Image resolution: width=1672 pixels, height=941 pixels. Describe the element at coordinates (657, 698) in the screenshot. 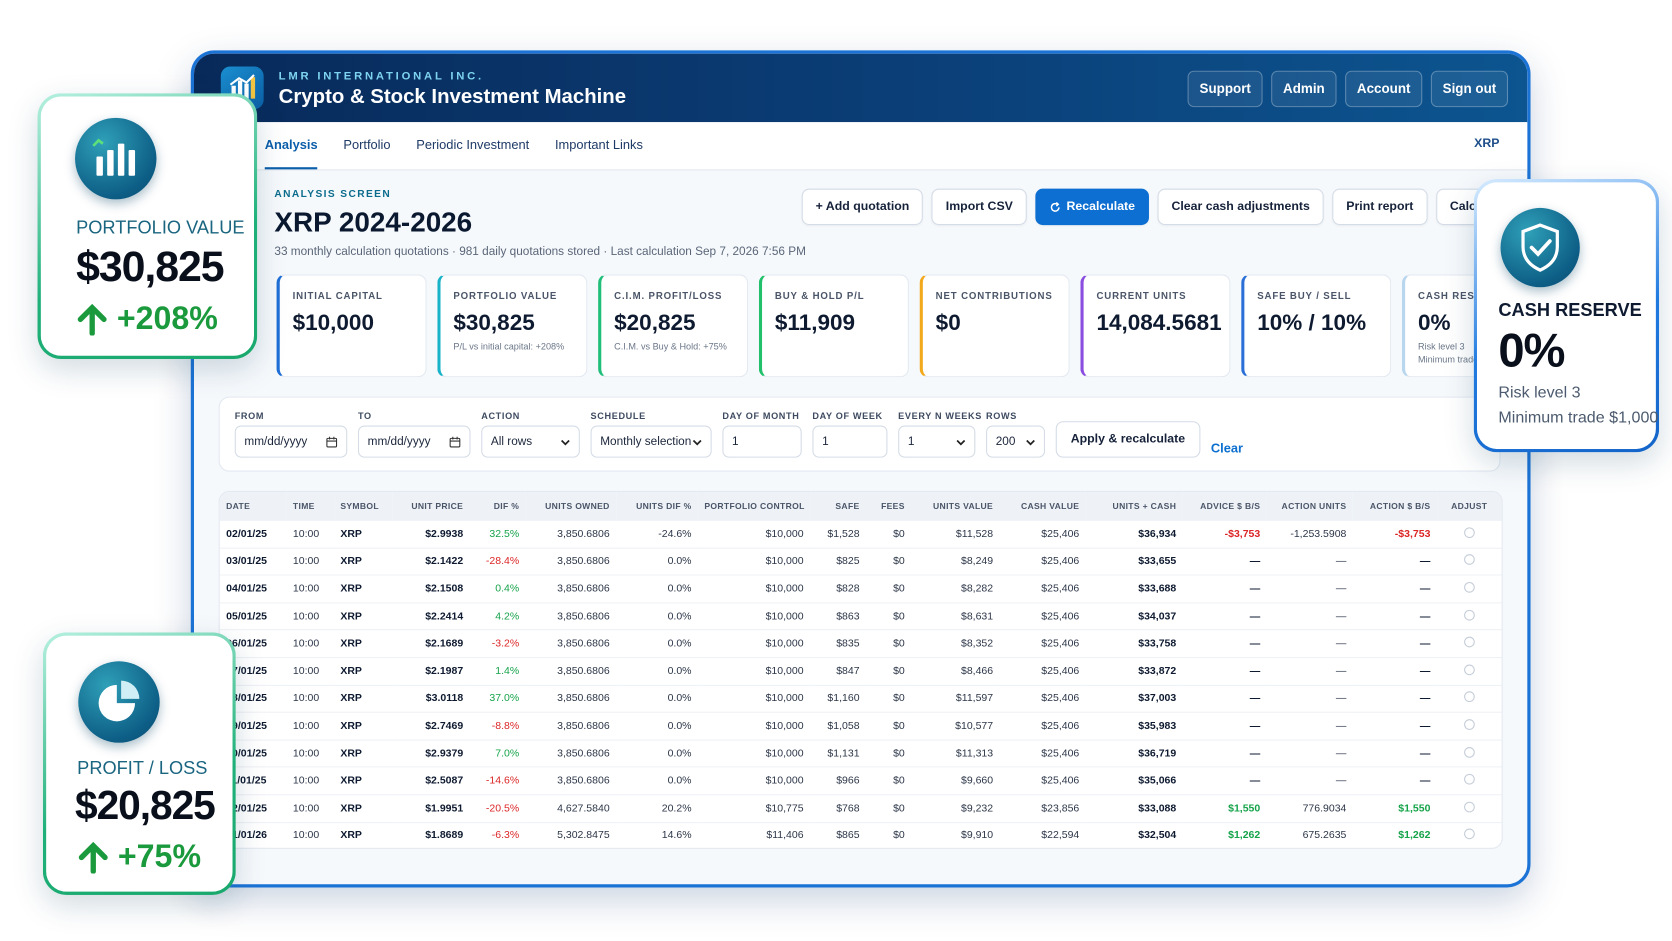

I see `table-cell: 0.0%` at that location.